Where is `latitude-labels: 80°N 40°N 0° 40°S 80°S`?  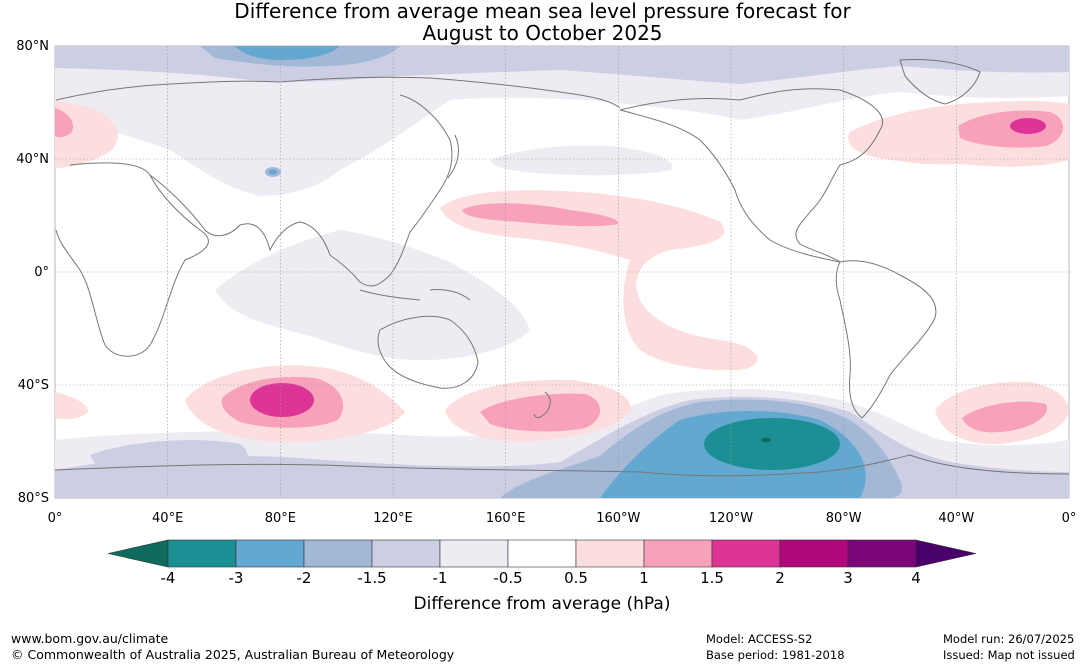 latitude-labels: 80°N 40°N 0° 40°S 80°S is located at coordinates (32, 272).